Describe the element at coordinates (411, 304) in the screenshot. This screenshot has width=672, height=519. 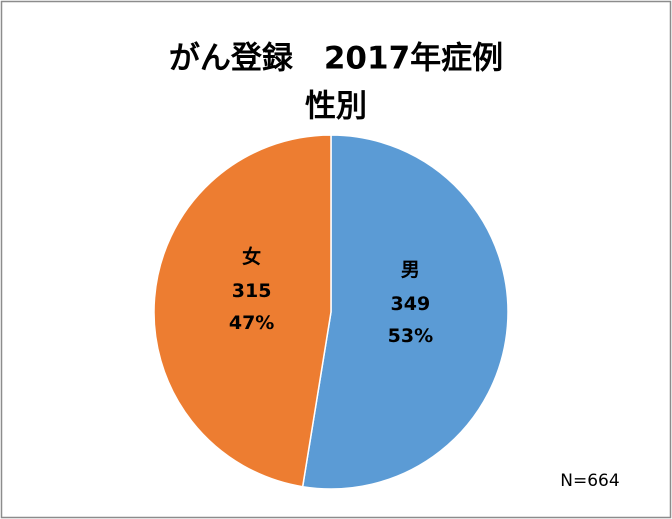
I see `slice-value-label: 349` at that location.